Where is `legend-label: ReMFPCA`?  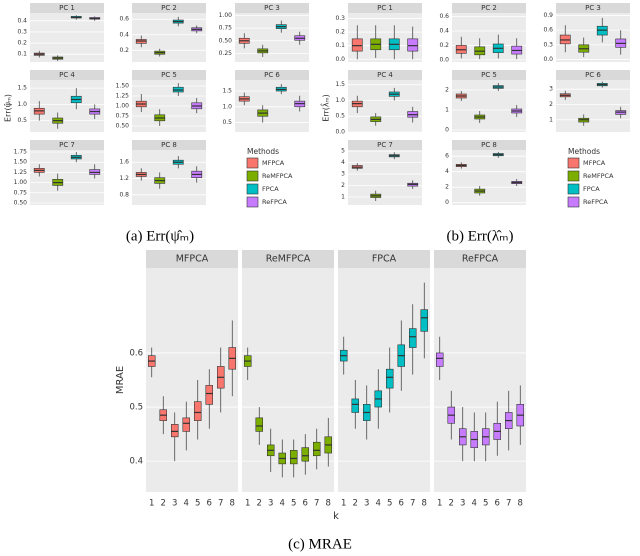
legend-label: ReMFPCA is located at coordinates (277, 176).